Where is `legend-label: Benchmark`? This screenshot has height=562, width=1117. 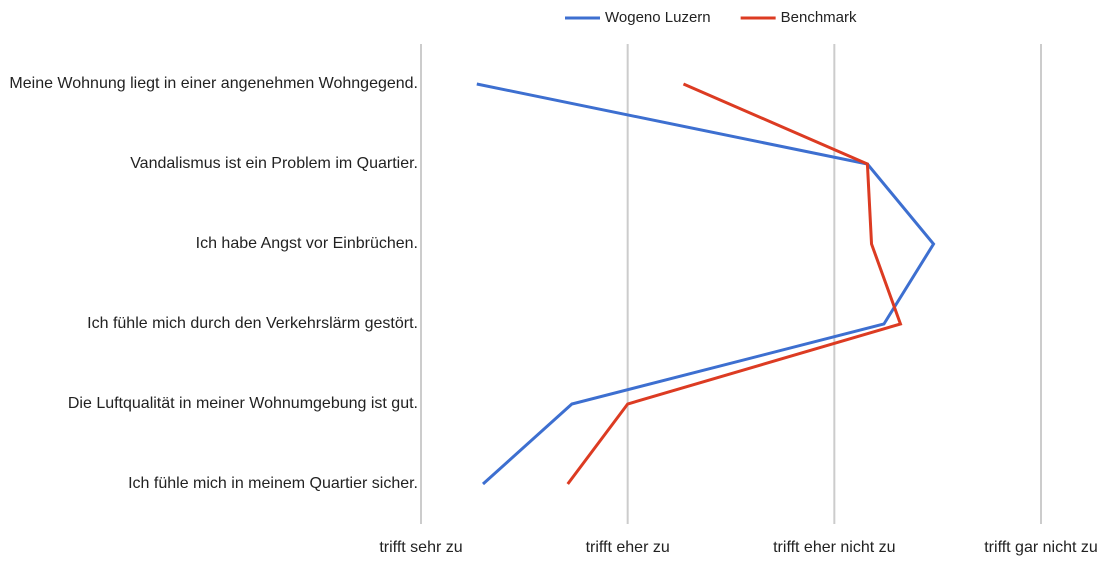 legend-label: Benchmark is located at coordinates (819, 17).